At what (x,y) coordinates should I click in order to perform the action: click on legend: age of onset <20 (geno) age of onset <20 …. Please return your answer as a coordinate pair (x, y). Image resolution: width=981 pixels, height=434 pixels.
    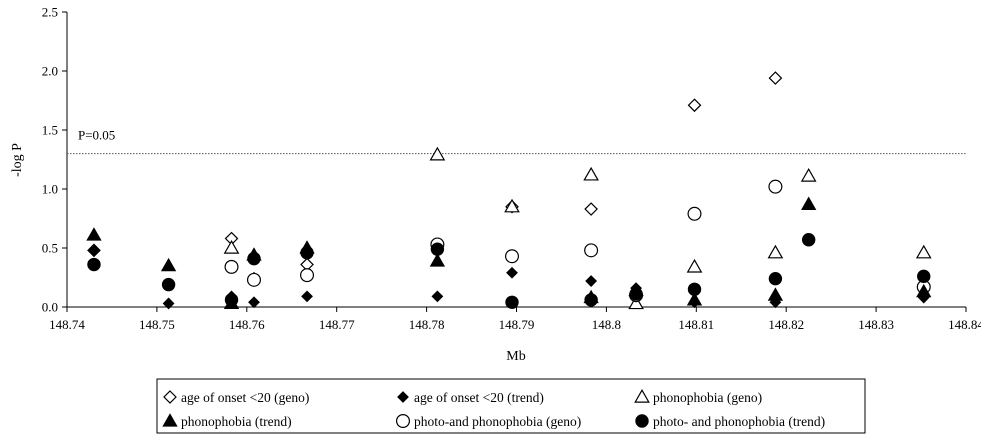
    Looking at the image, I should click on (511, 406).